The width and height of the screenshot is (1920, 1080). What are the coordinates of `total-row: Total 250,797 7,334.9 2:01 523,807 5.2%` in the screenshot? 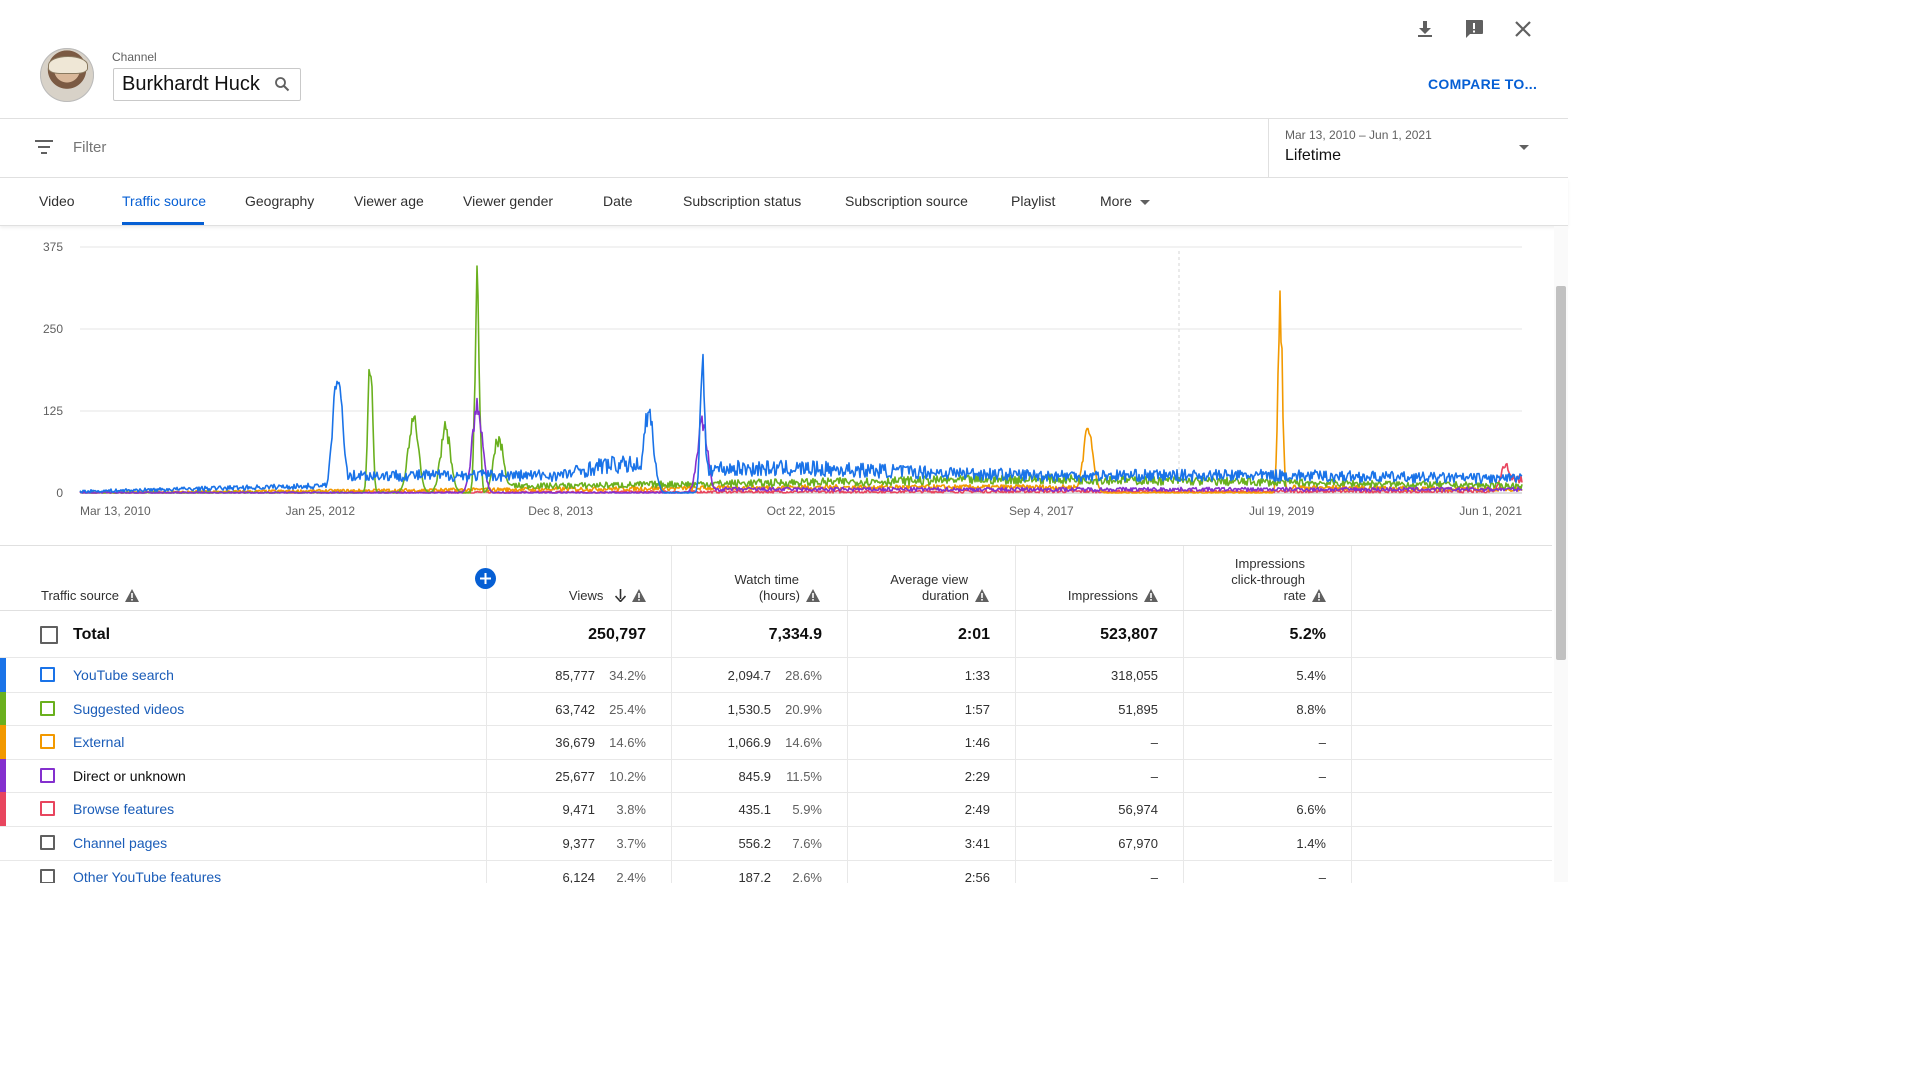 It's located at (776, 634).